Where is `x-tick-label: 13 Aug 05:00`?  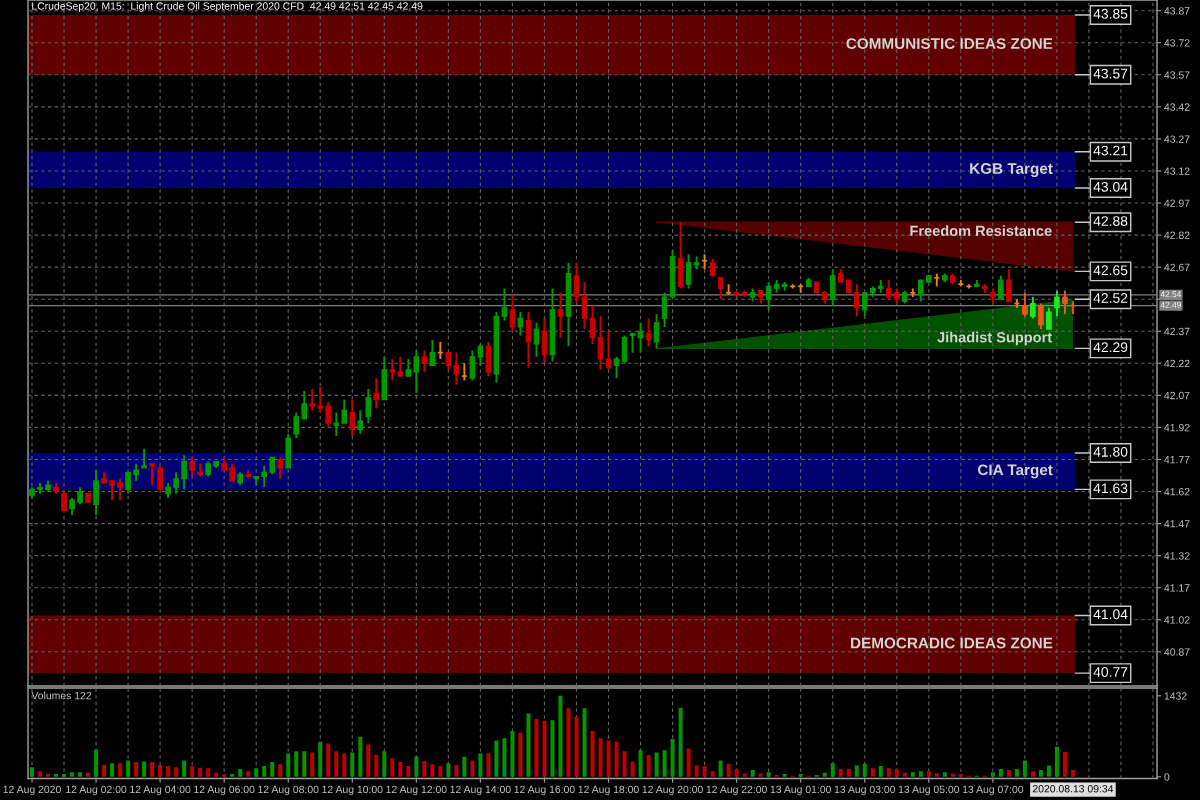 x-tick-label: 13 Aug 05:00 is located at coordinates (929, 790).